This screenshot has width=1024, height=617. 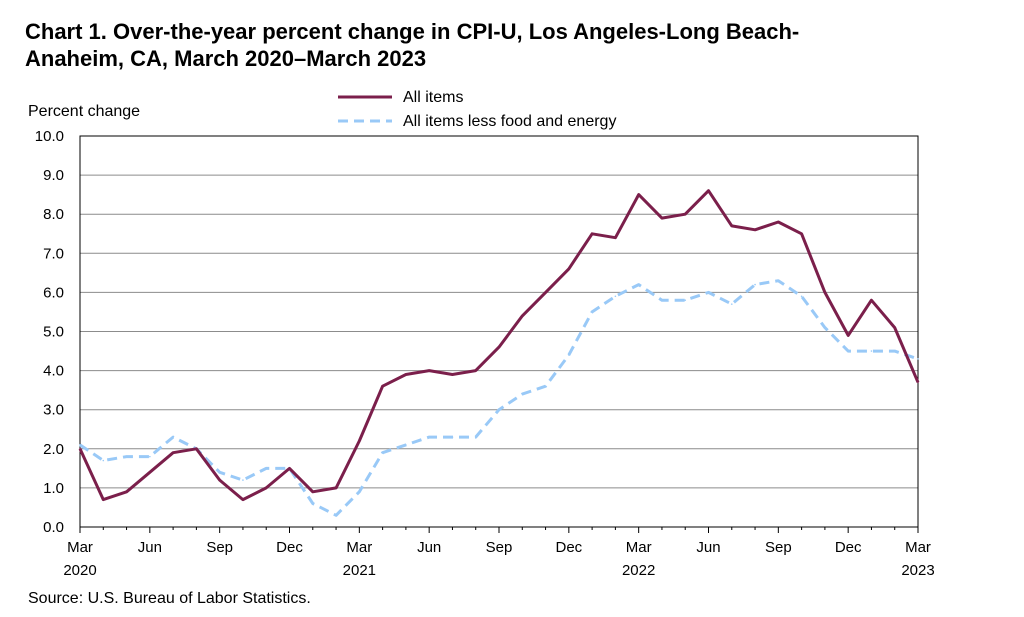 What do you see at coordinates (53, 527) in the screenshot?
I see `y-tick-label: 0.0` at bounding box center [53, 527].